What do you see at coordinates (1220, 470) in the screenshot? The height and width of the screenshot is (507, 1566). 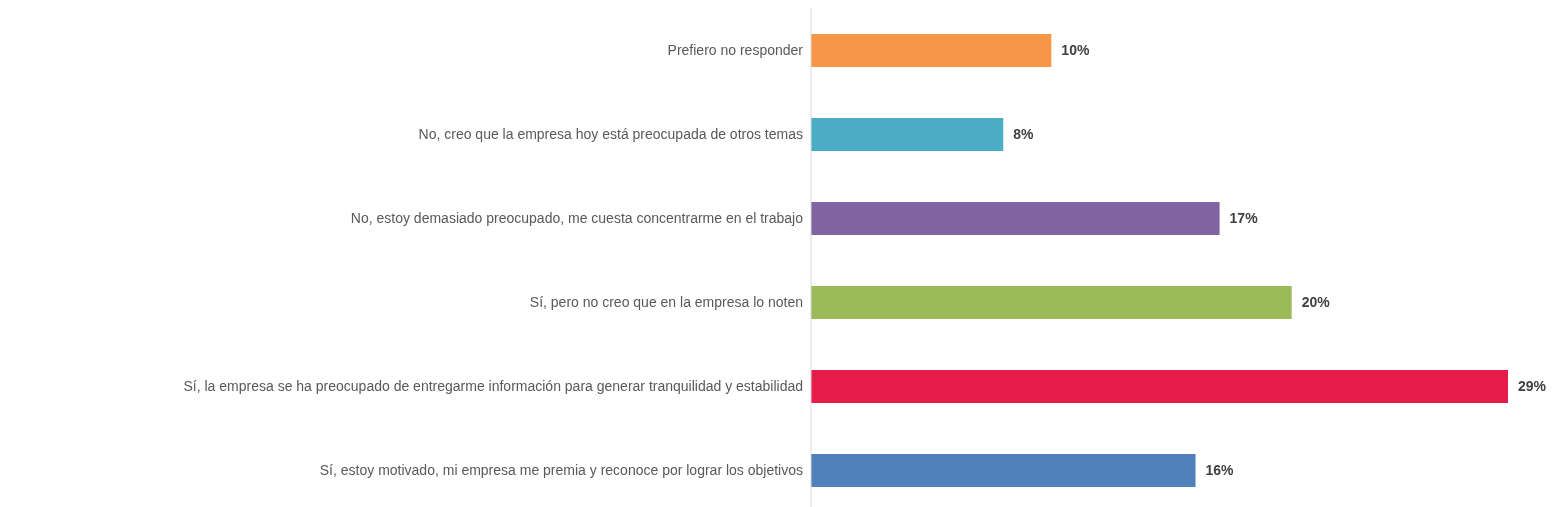 I see `data-label: 16%` at bounding box center [1220, 470].